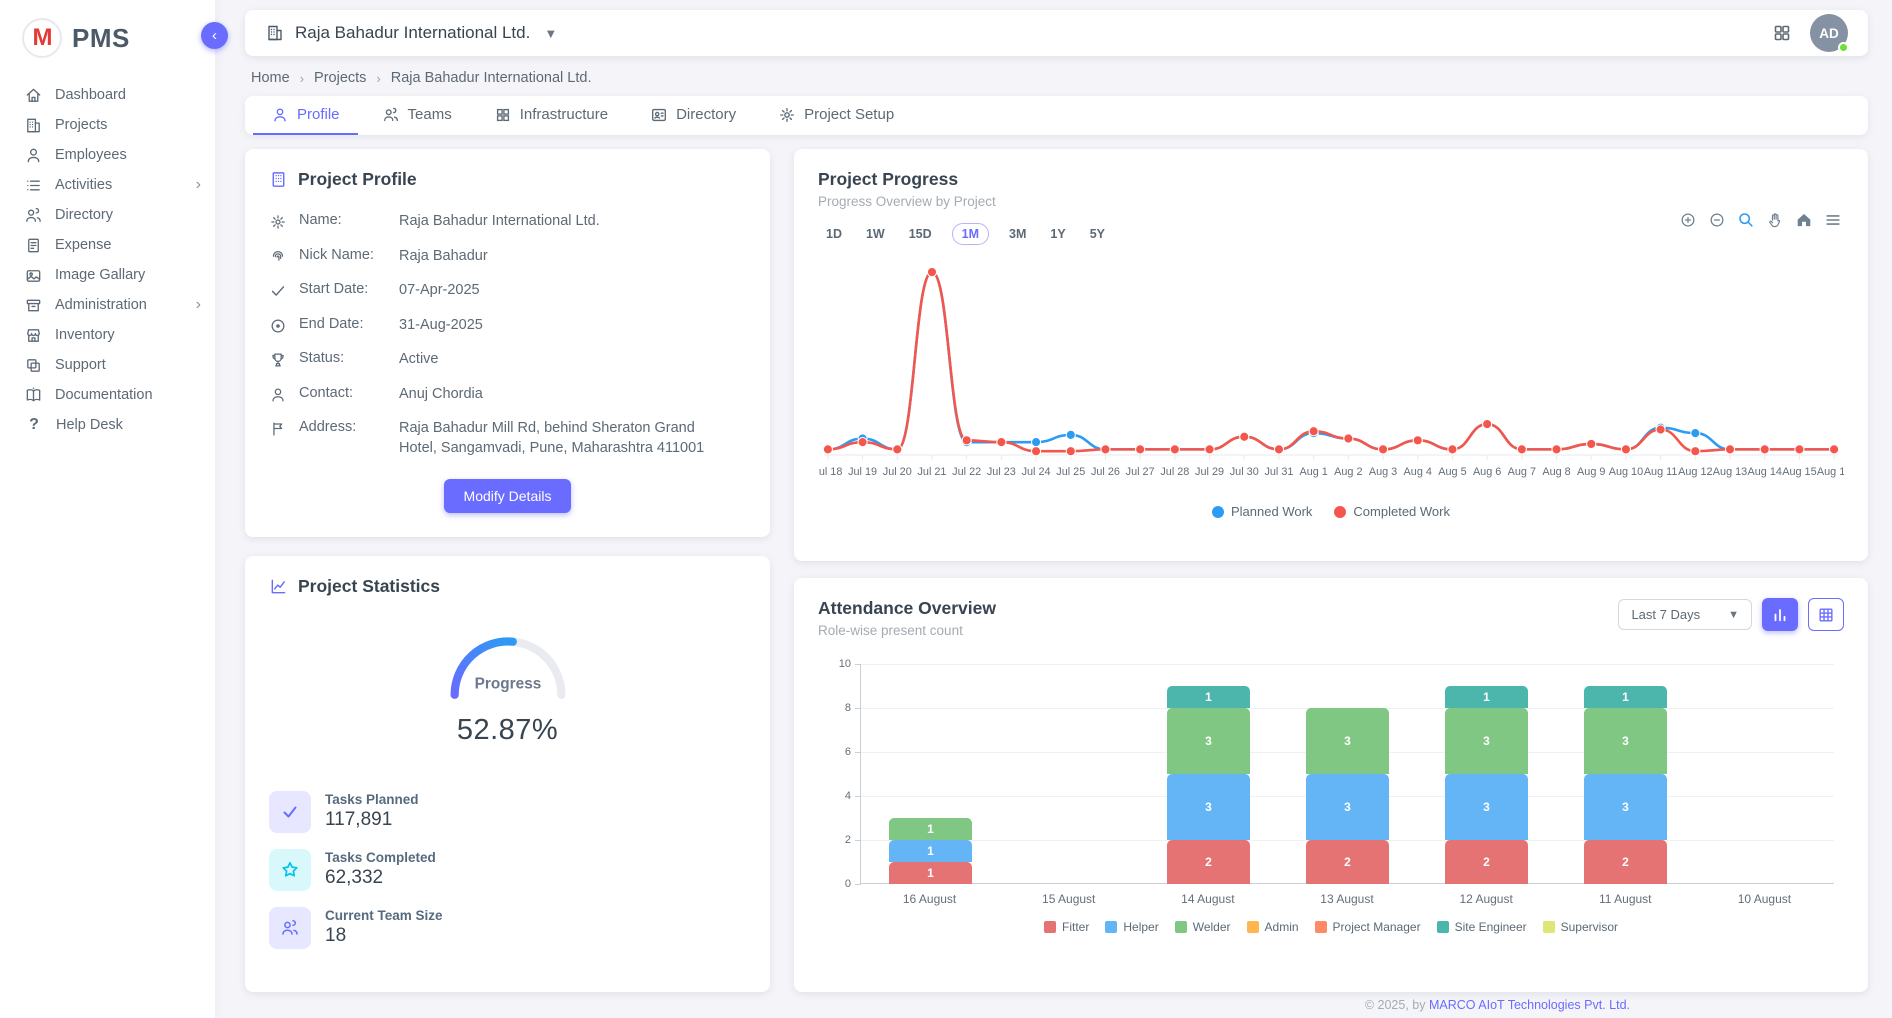  I want to click on range-1w: 1W, so click(875, 234).